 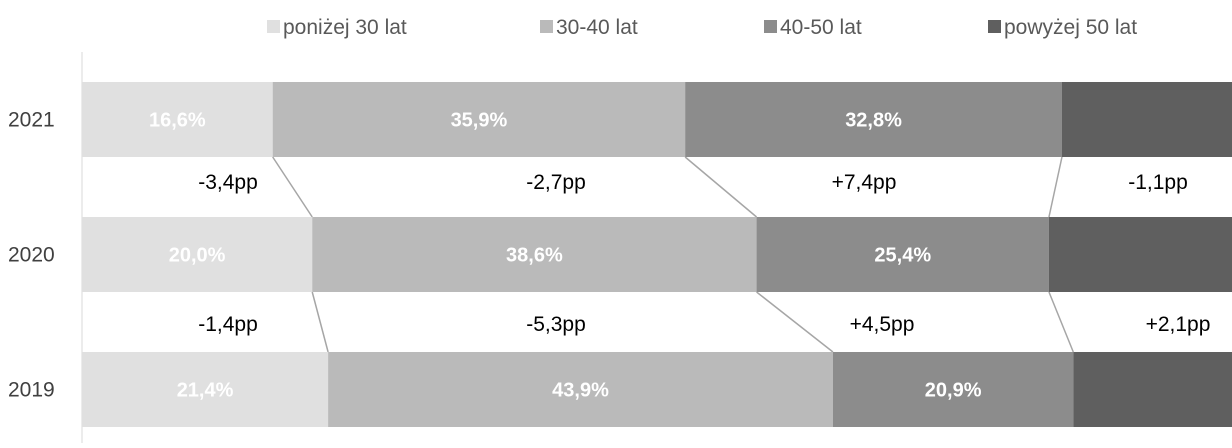 What do you see at coordinates (882, 324) in the screenshot?
I see `change-label-2020-2019-40-50-lat: +4,5pp` at bounding box center [882, 324].